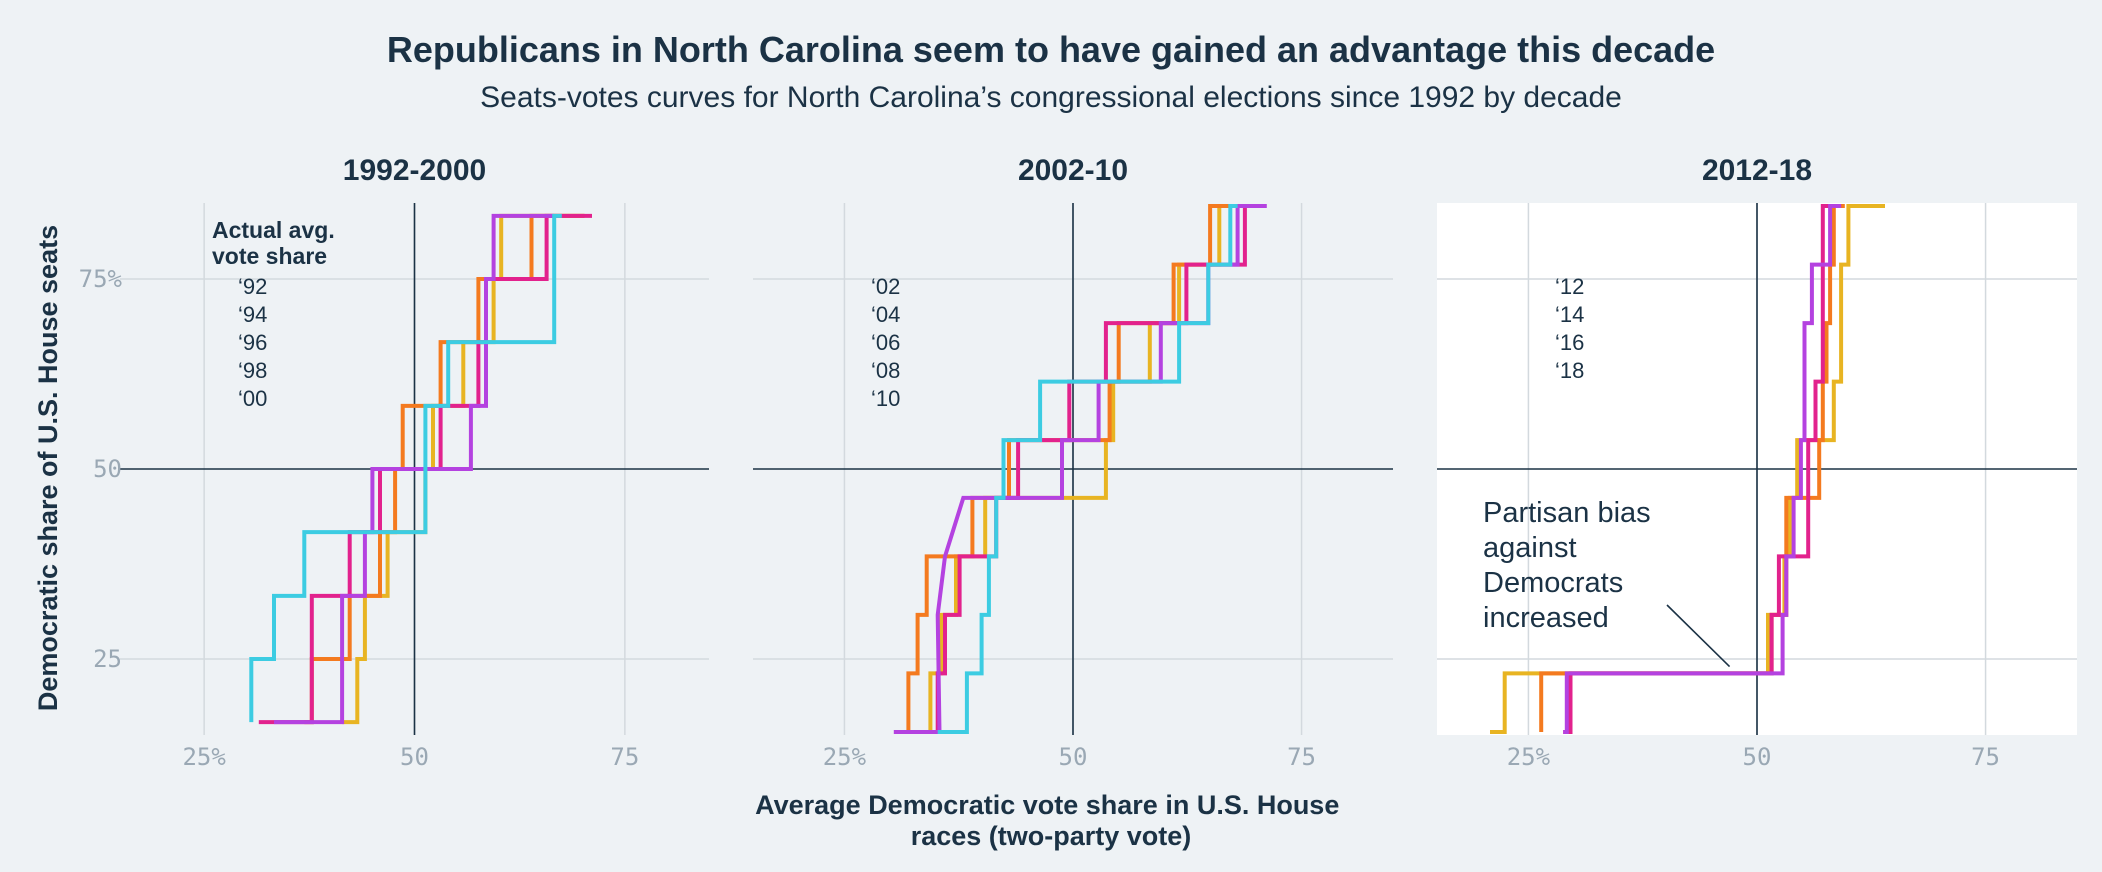 The height and width of the screenshot is (872, 2102). Describe the element at coordinates (1073, 170) in the screenshot. I see `panel-title: 2002-10` at that location.